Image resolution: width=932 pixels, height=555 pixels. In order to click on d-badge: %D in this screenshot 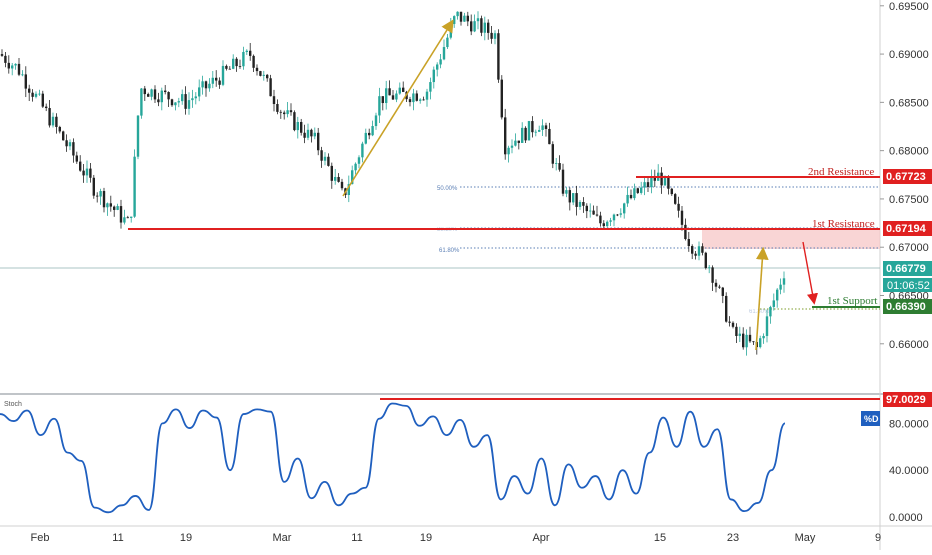, I will do `click(870, 418)`.